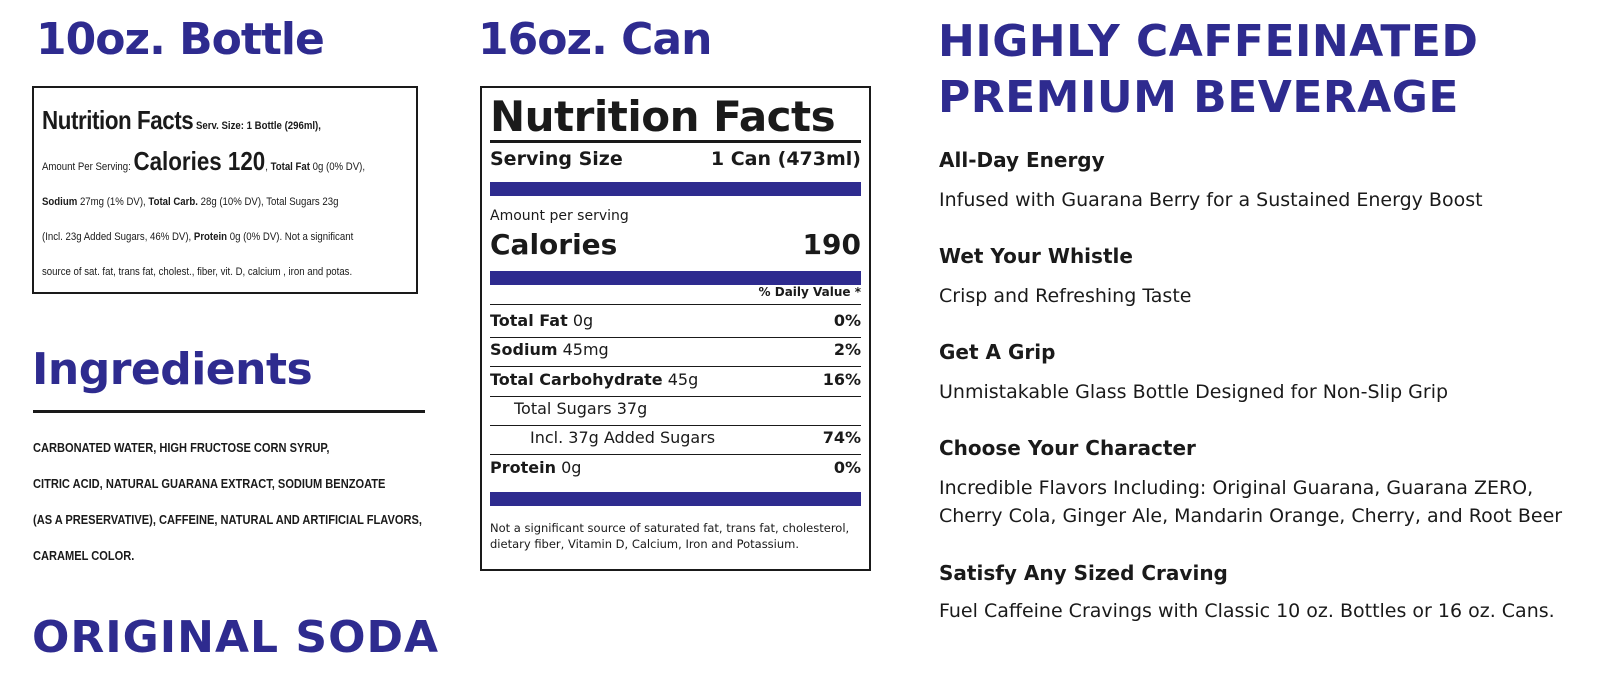  What do you see at coordinates (623, 437) in the screenshot?
I see `nutrient-label: Incl. 37g Added Sugars` at bounding box center [623, 437].